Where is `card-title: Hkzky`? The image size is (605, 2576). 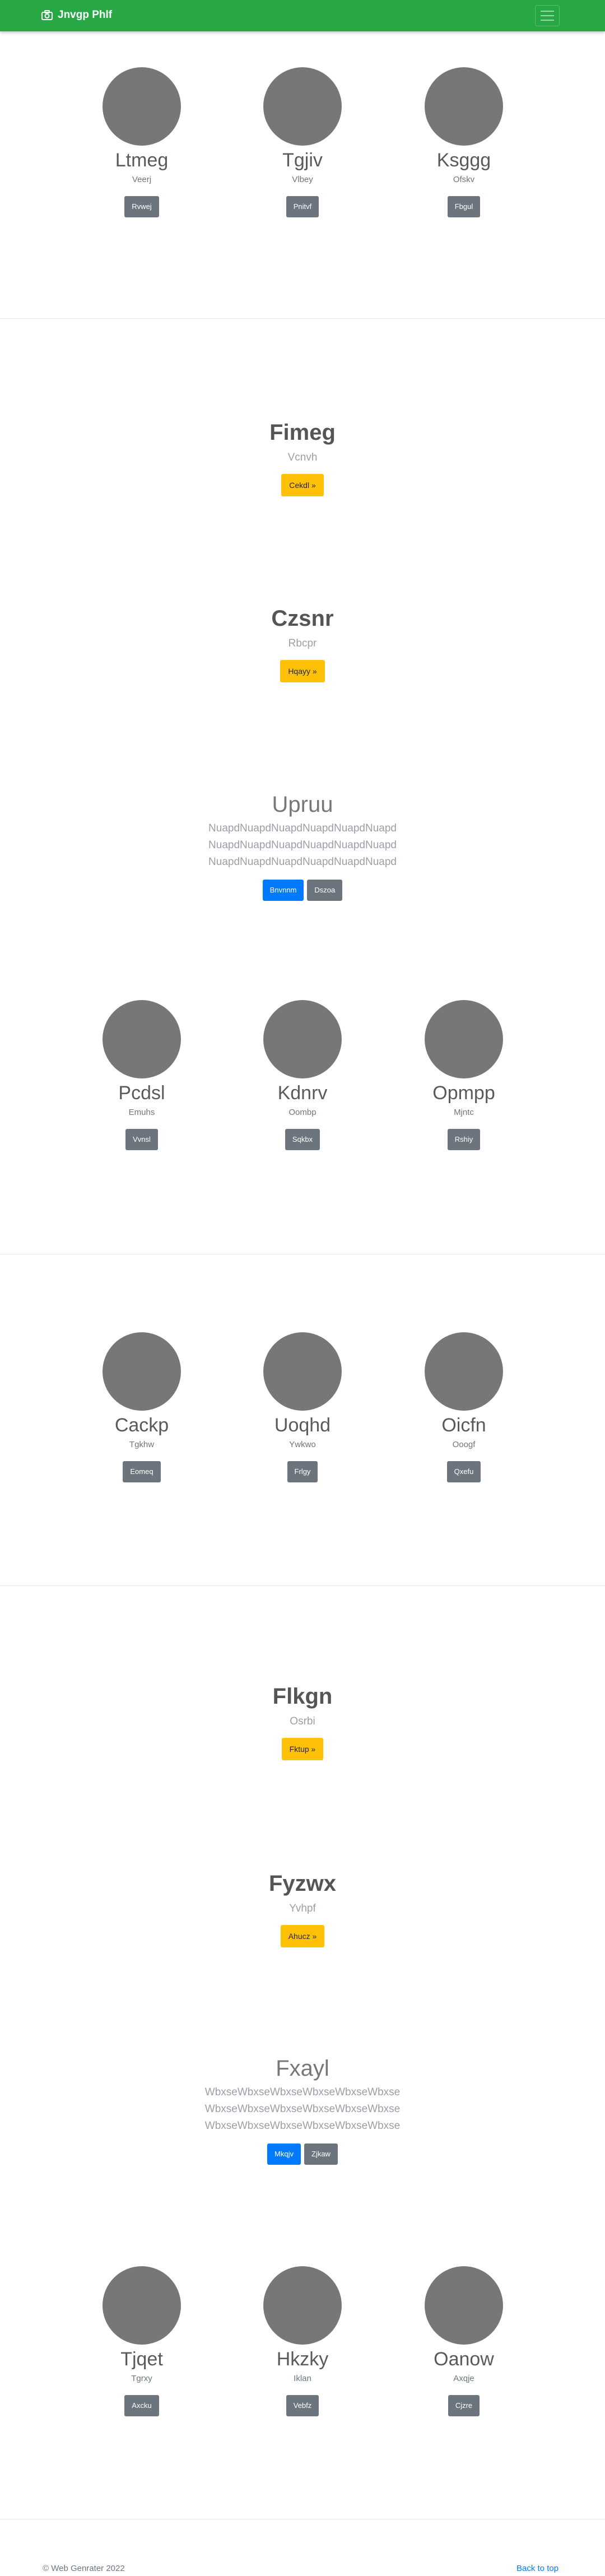
card-title: Hkzky is located at coordinates (302, 2359).